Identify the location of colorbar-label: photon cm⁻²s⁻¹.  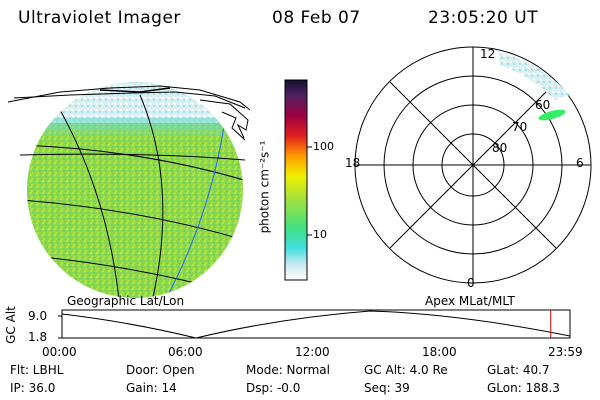
(264, 187).